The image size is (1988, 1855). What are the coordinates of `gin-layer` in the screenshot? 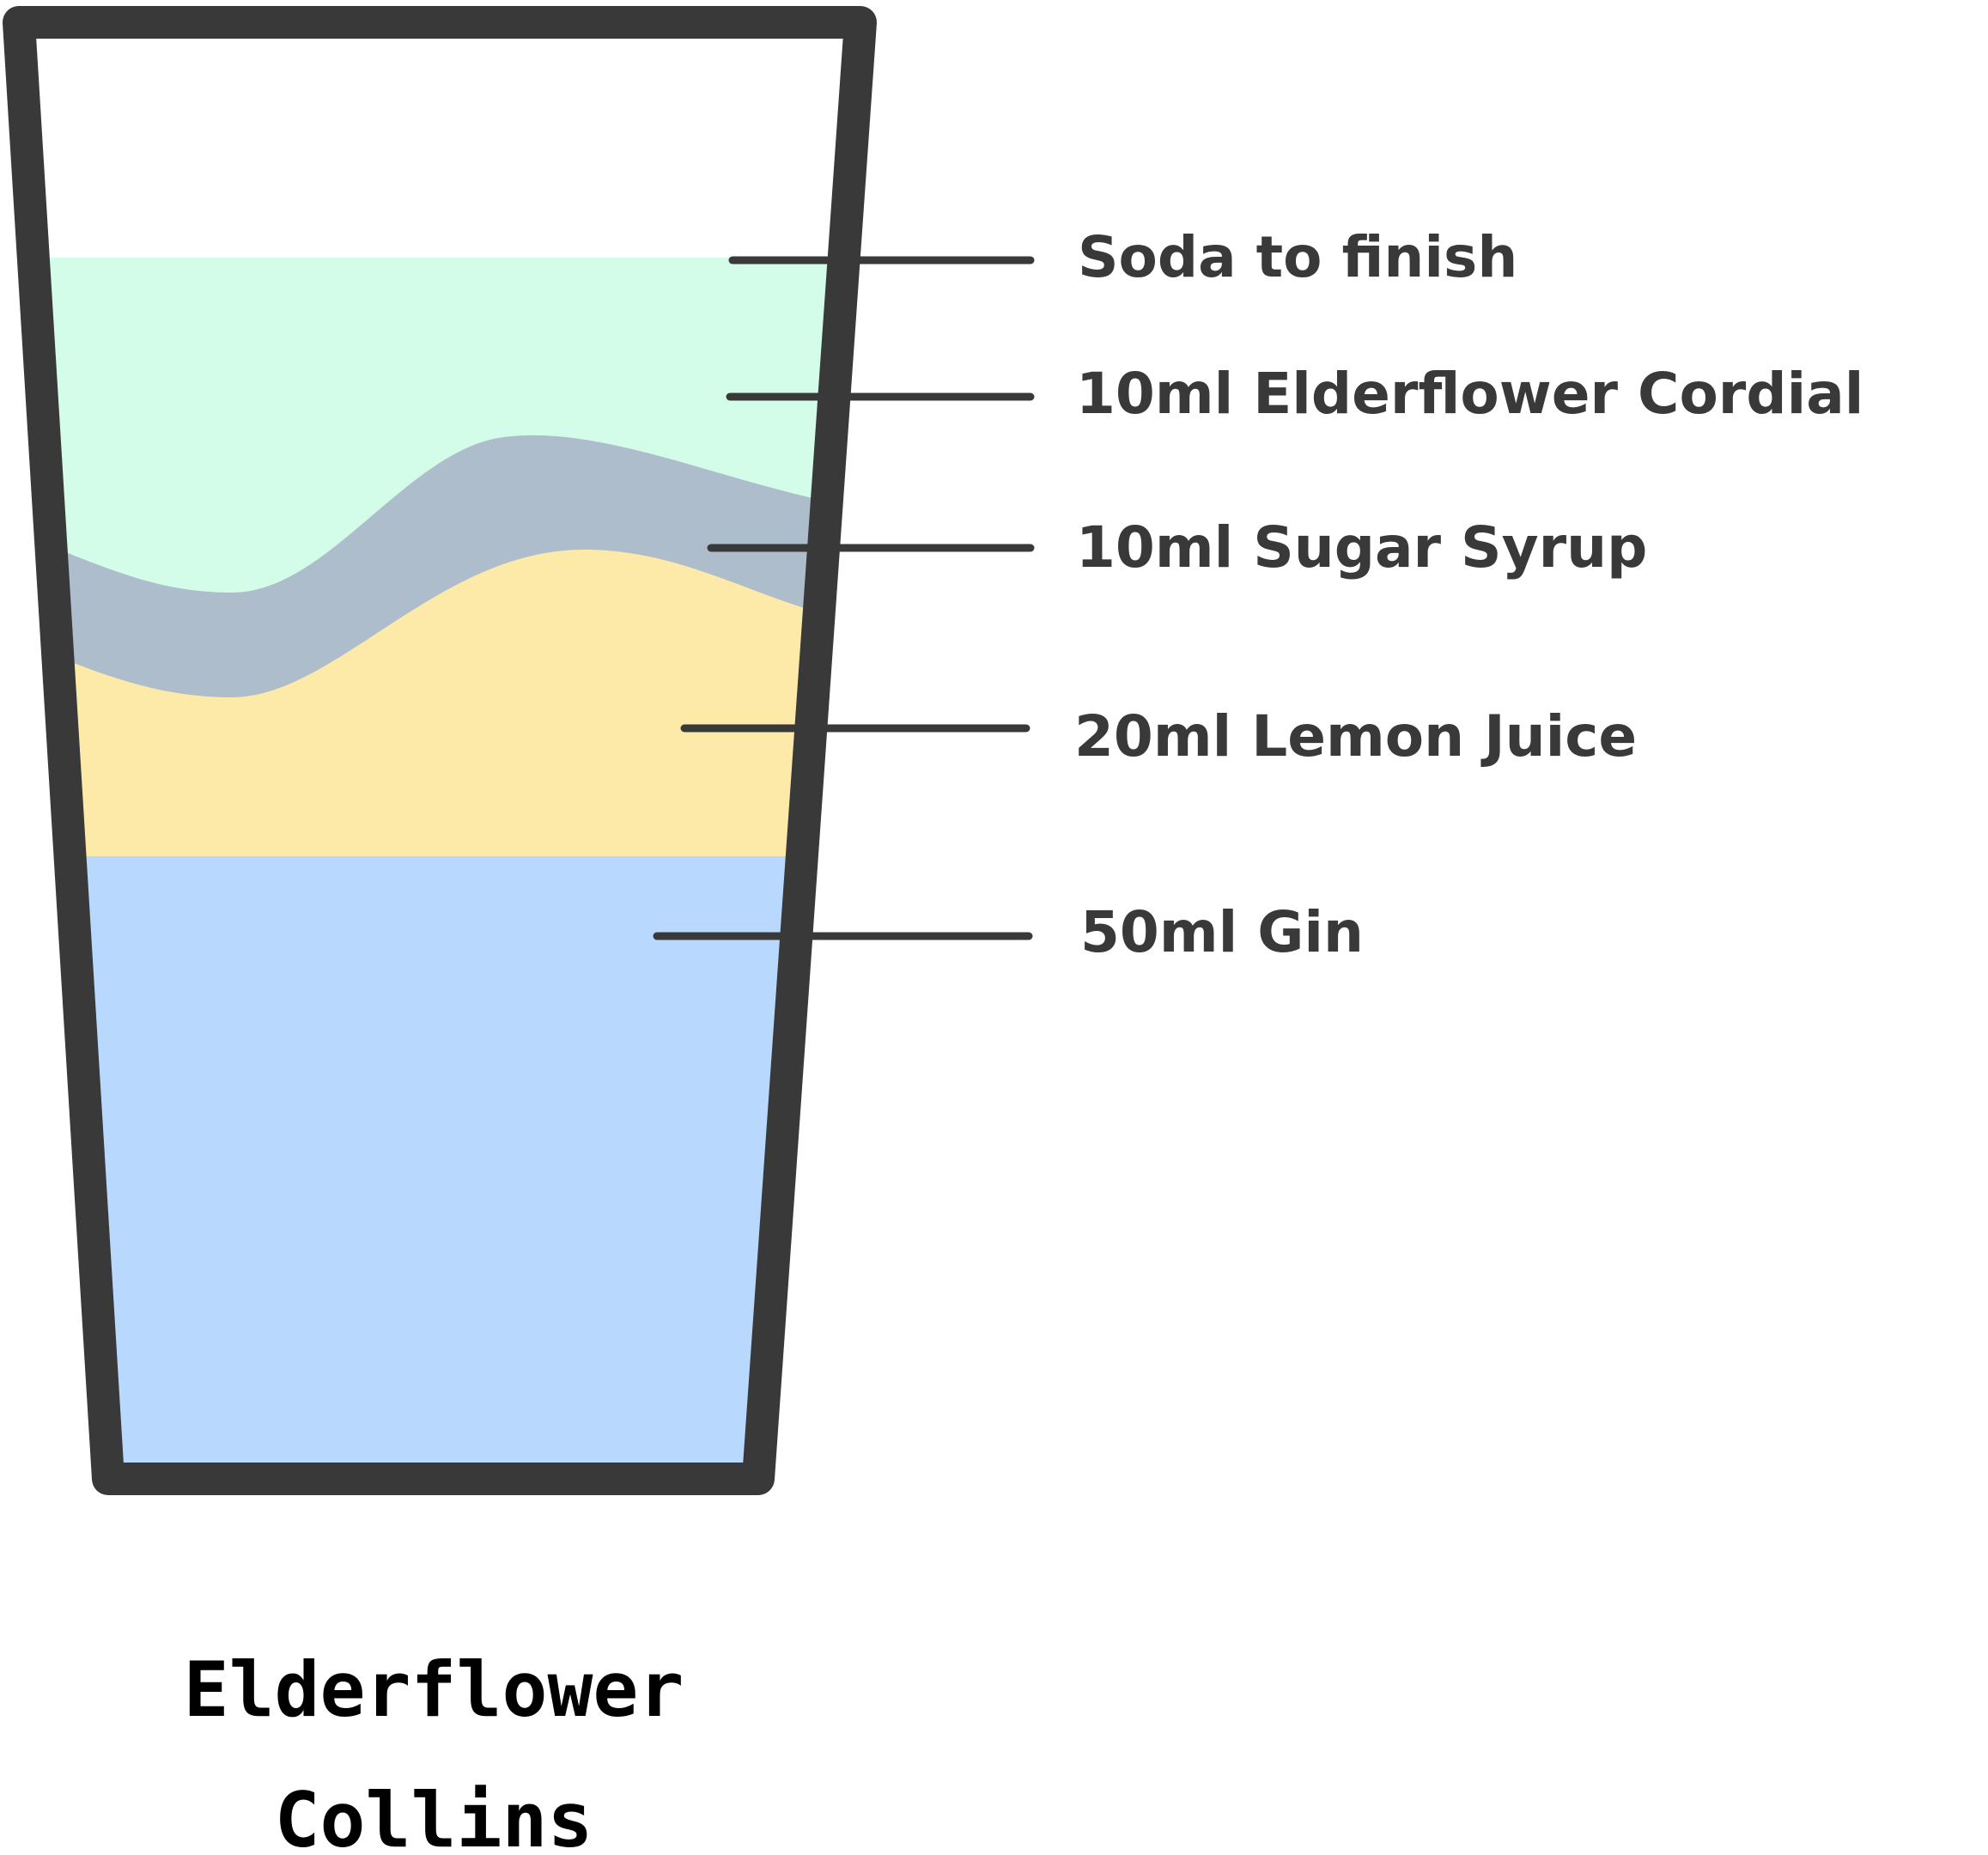 It's located at (439, 1161).